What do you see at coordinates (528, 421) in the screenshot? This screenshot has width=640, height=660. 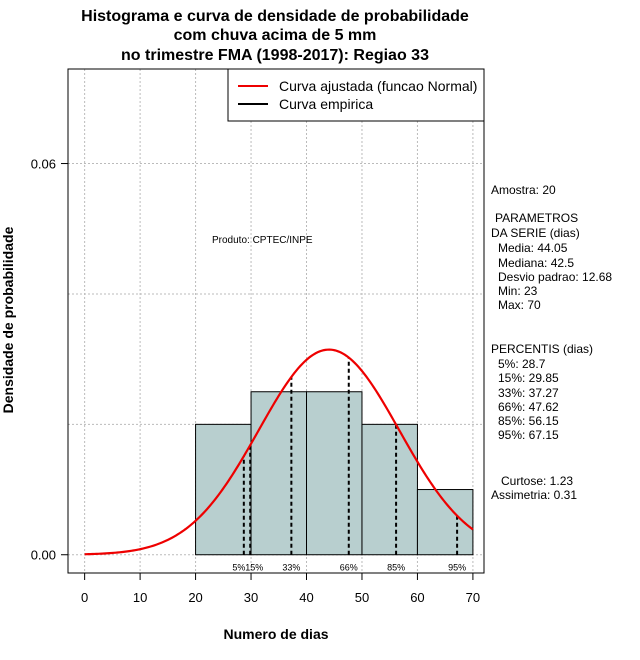 I see `stat-p85: 85%: 56.15` at bounding box center [528, 421].